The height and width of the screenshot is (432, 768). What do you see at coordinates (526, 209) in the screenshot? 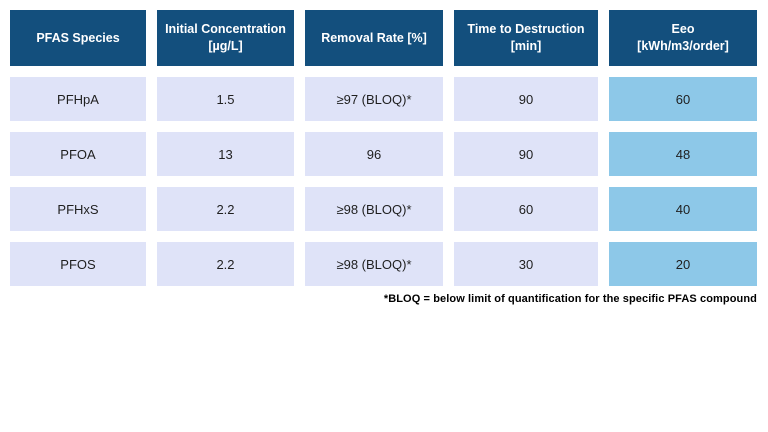
I see `cell-time-to-destruction: 60` at bounding box center [526, 209].